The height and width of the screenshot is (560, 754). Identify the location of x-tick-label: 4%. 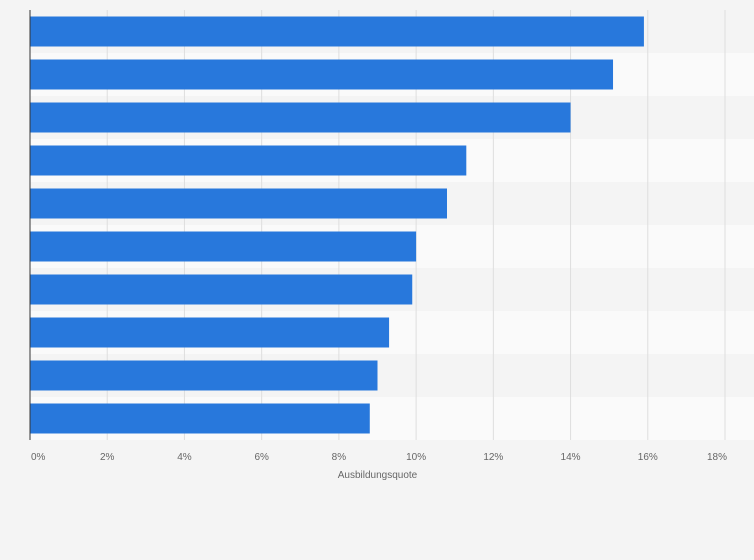
(184, 457).